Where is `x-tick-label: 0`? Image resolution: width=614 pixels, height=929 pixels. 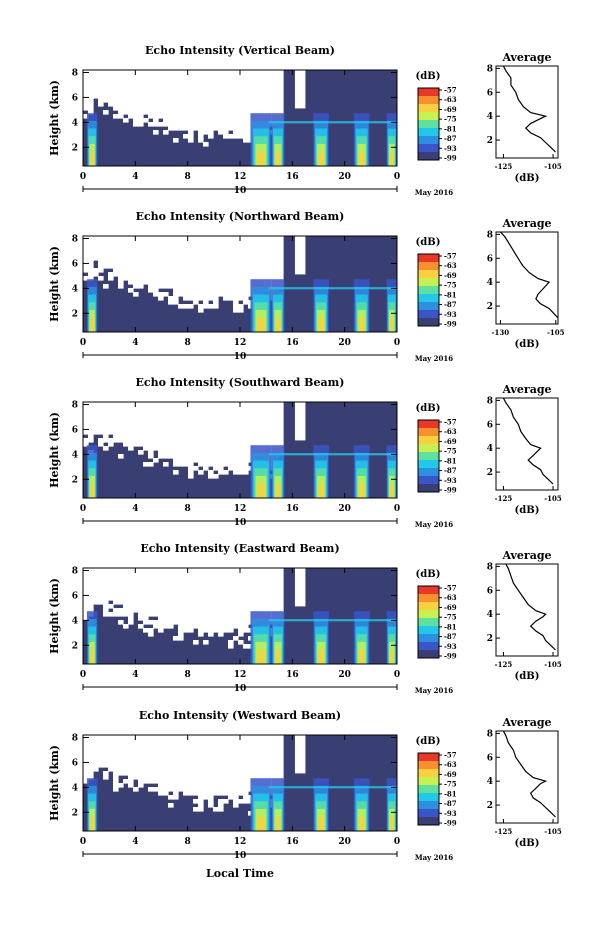
x-tick-label: 0 is located at coordinates (83, 343).